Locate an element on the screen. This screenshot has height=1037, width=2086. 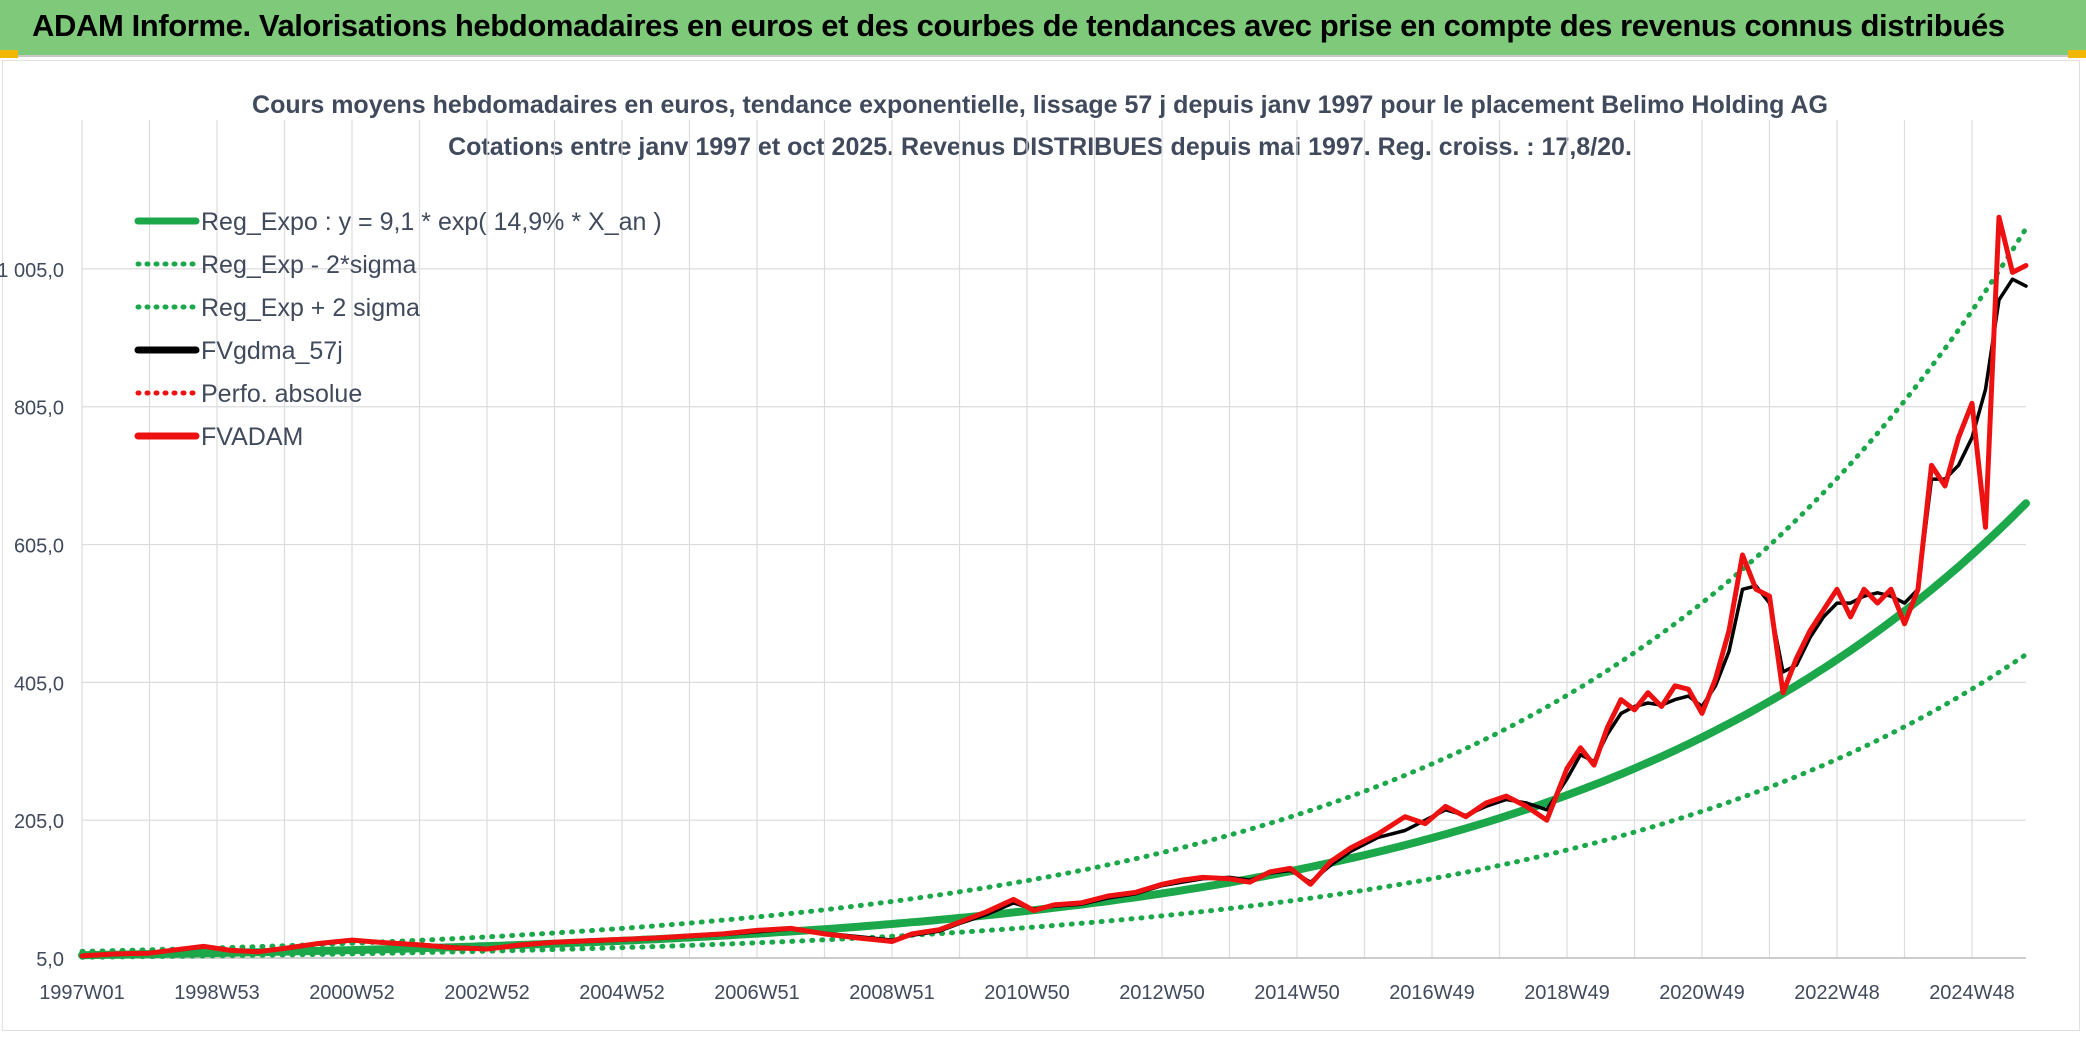
x-tick-label: 2010W50 is located at coordinates (1027, 993).